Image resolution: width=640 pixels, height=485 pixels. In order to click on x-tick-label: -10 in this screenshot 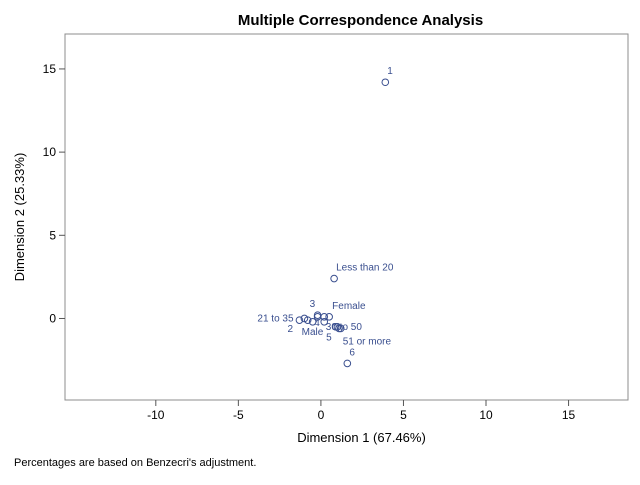, I will do `click(156, 415)`.